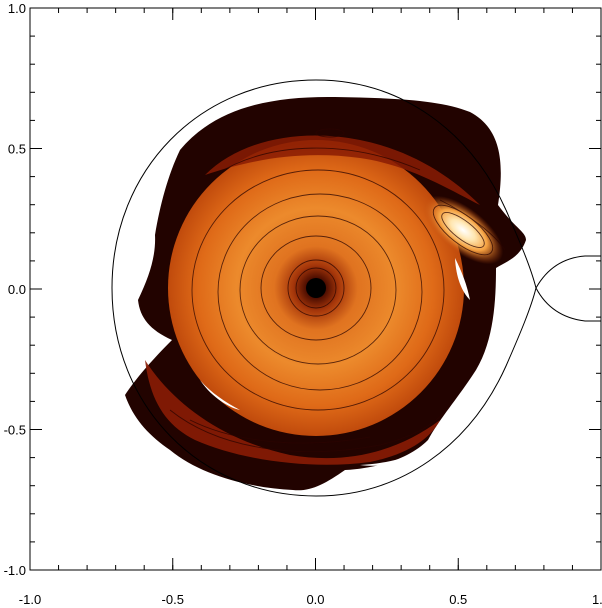 Image resolution: width=602 pixels, height=608 pixels. I want to click on x-tick-label: -1.0, so click(30, 599).